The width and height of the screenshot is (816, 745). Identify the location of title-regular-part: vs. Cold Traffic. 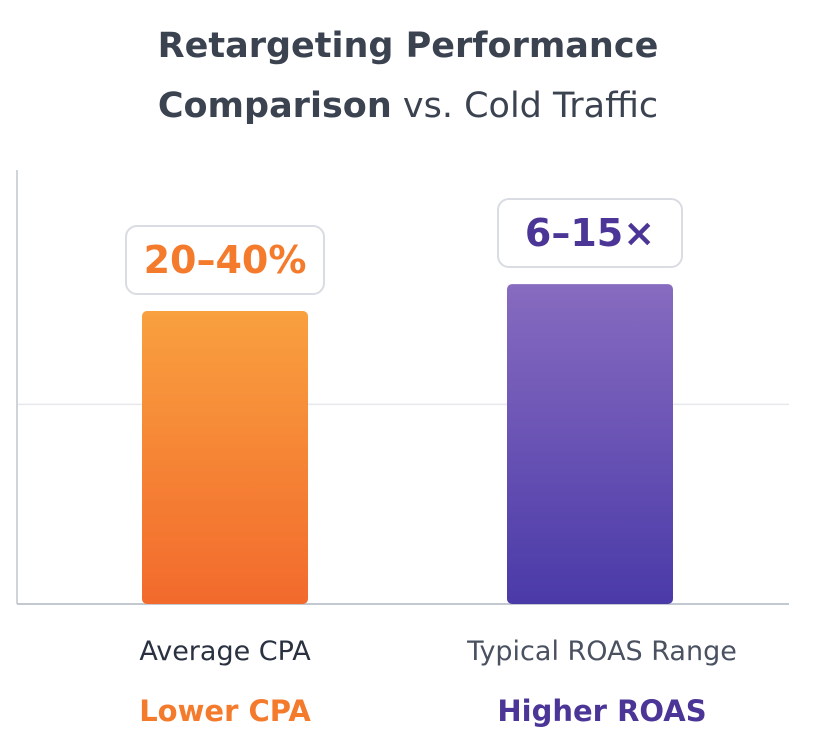
(530, 106).